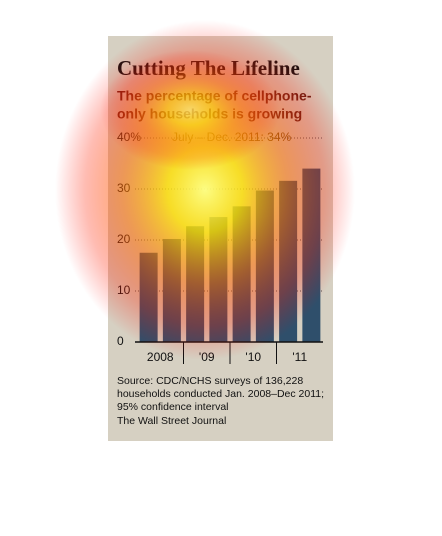  Describe the element at coordinates (232, 137) in the screenshot. I see `annotation: July – Dec. 2011: 34%` at that location.